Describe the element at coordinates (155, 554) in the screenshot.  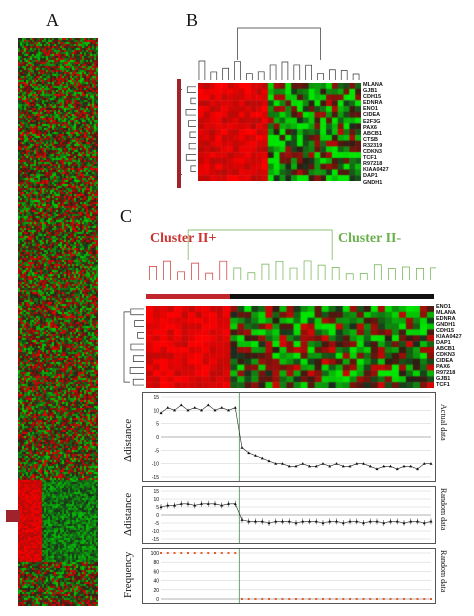
I see `y-tick-label: 100` at that location.